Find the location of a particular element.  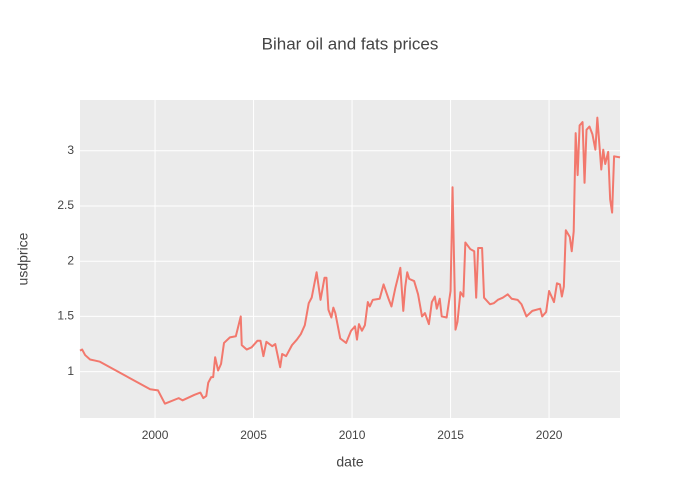

y-tick-label: 2 is located at coordinates (70, 260).